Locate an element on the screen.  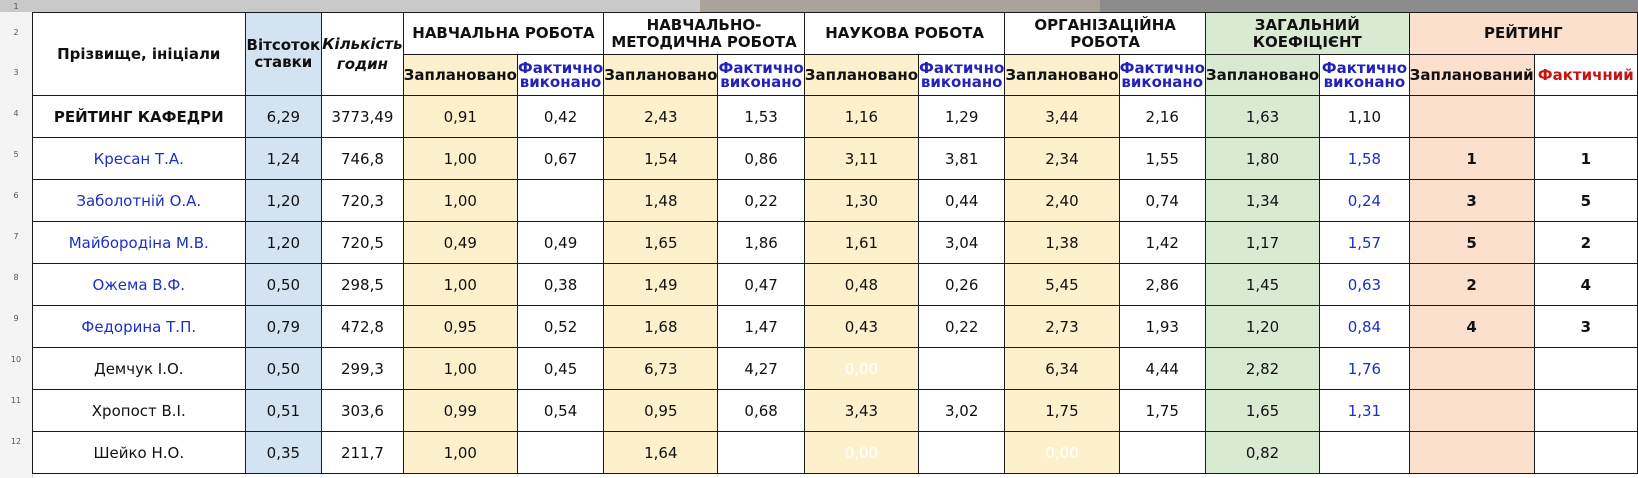
data-cell: 4,44 is located at coordinates (1162, 368).